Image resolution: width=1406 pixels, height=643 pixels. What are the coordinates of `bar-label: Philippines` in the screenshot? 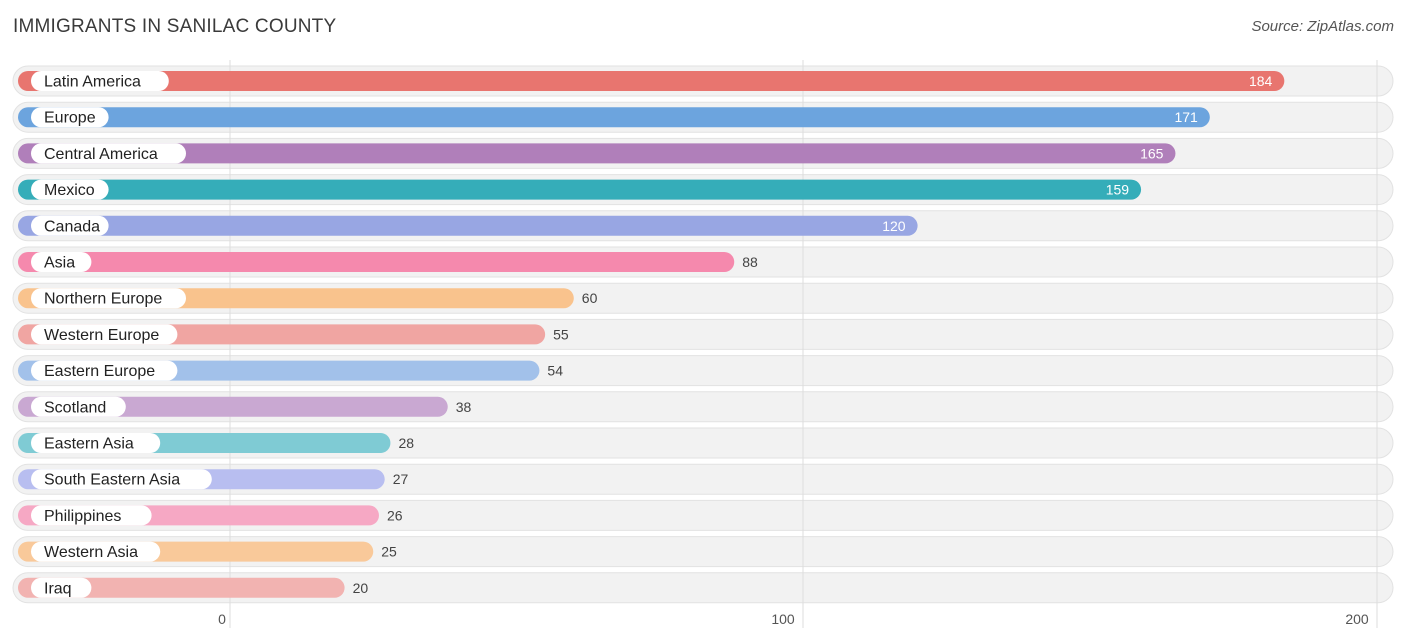 It's located at (82, 516).